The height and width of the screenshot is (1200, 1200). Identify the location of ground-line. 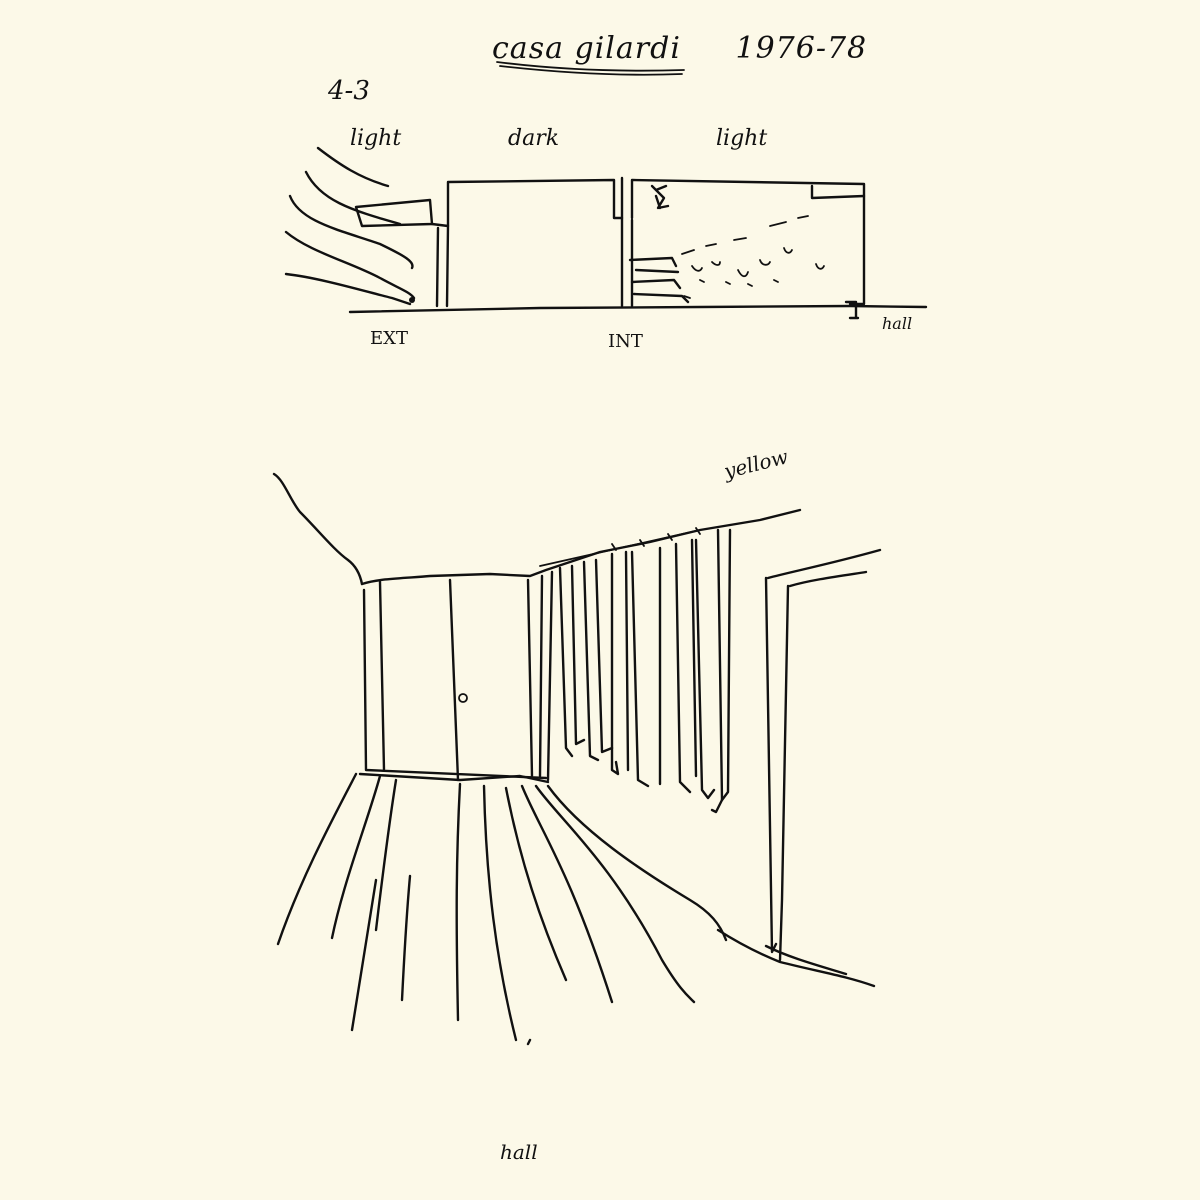
(638, 309).